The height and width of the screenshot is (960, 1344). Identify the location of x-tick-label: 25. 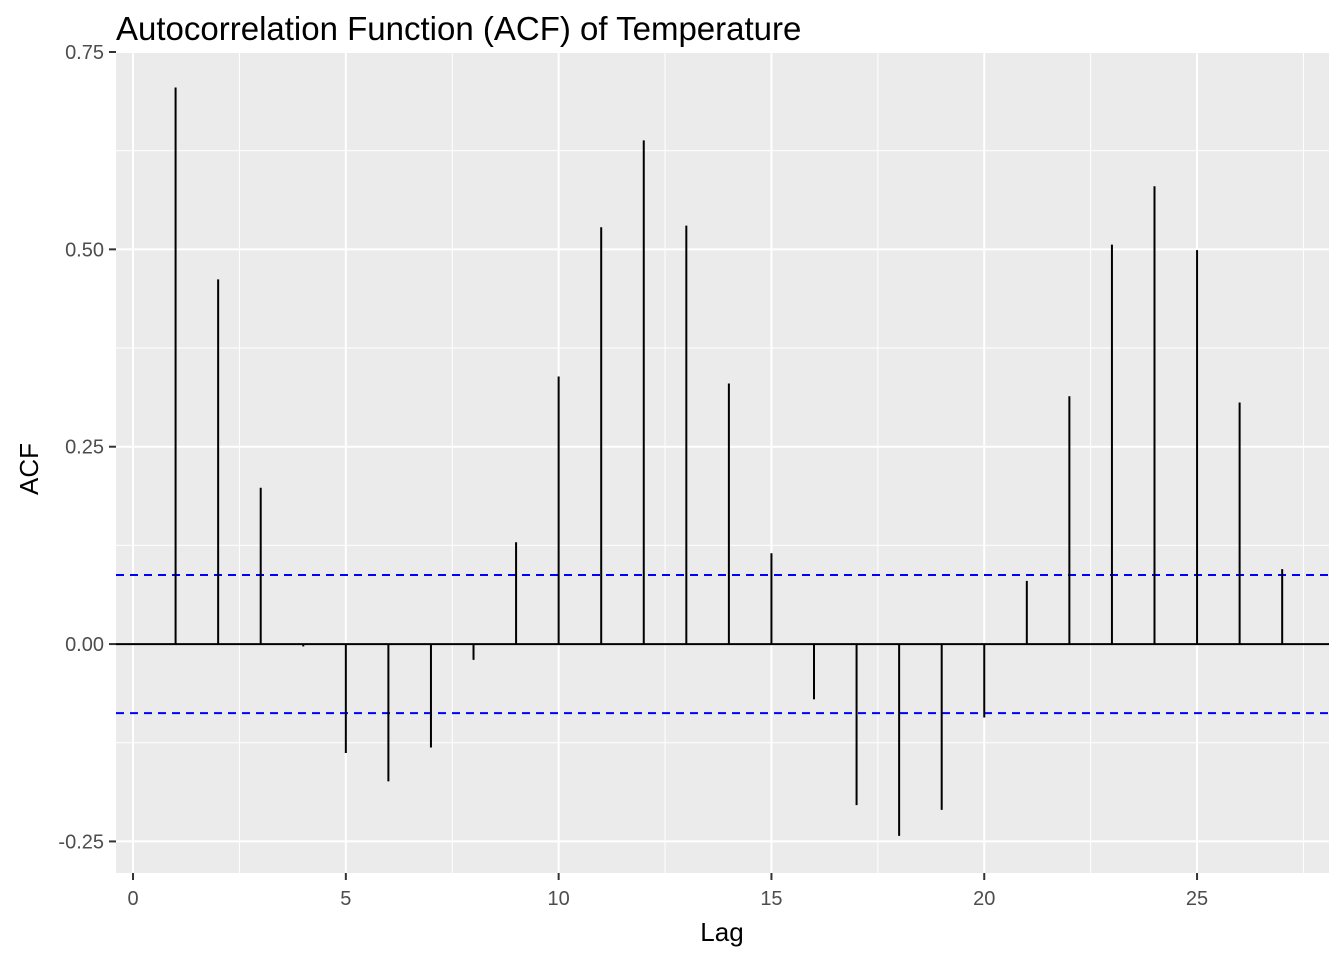
(1197, 899).